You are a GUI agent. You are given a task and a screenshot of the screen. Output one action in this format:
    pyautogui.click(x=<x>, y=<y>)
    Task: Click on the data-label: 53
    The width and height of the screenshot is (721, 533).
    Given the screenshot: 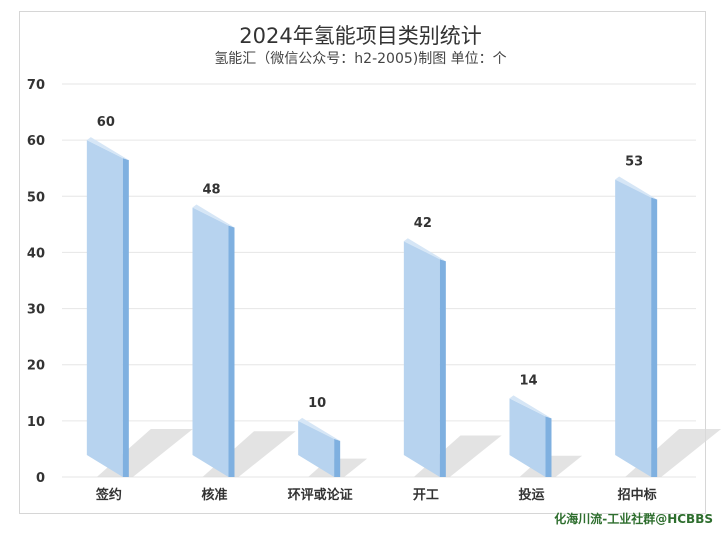 What is the action you would take?
    pyautogui.click(x=634, y=161)
    